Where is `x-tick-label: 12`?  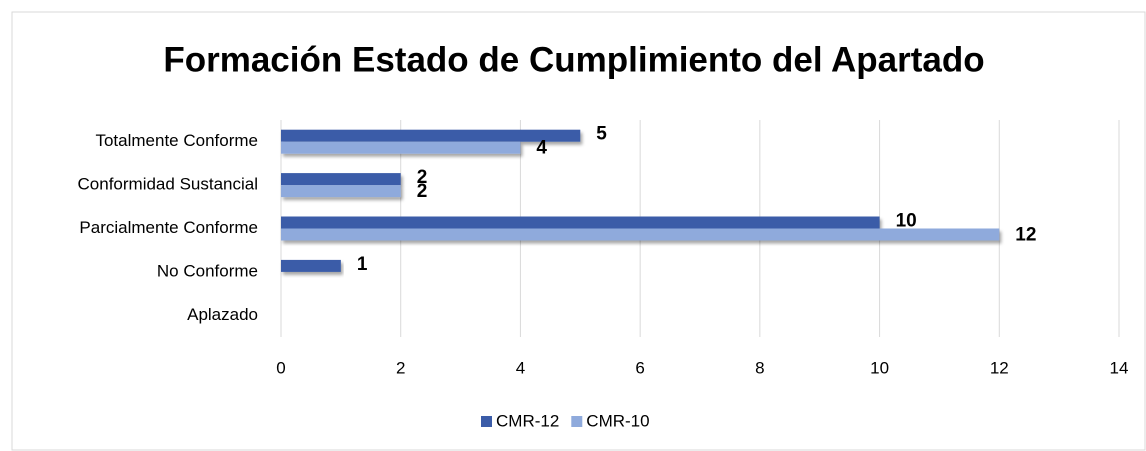 x-tick-label: 12 is located at coordinates (999, 367).